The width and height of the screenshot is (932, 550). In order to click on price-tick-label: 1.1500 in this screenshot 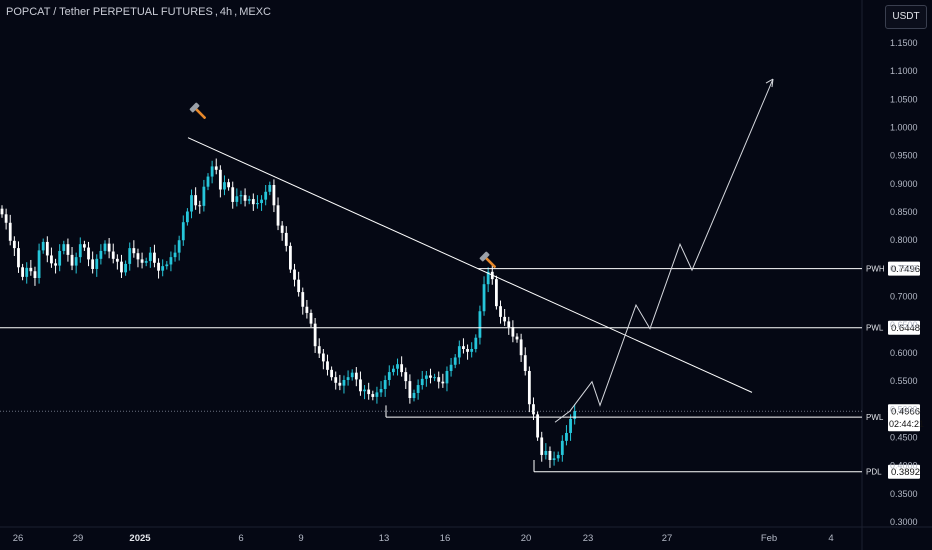, I will do `click(904, 43)`.